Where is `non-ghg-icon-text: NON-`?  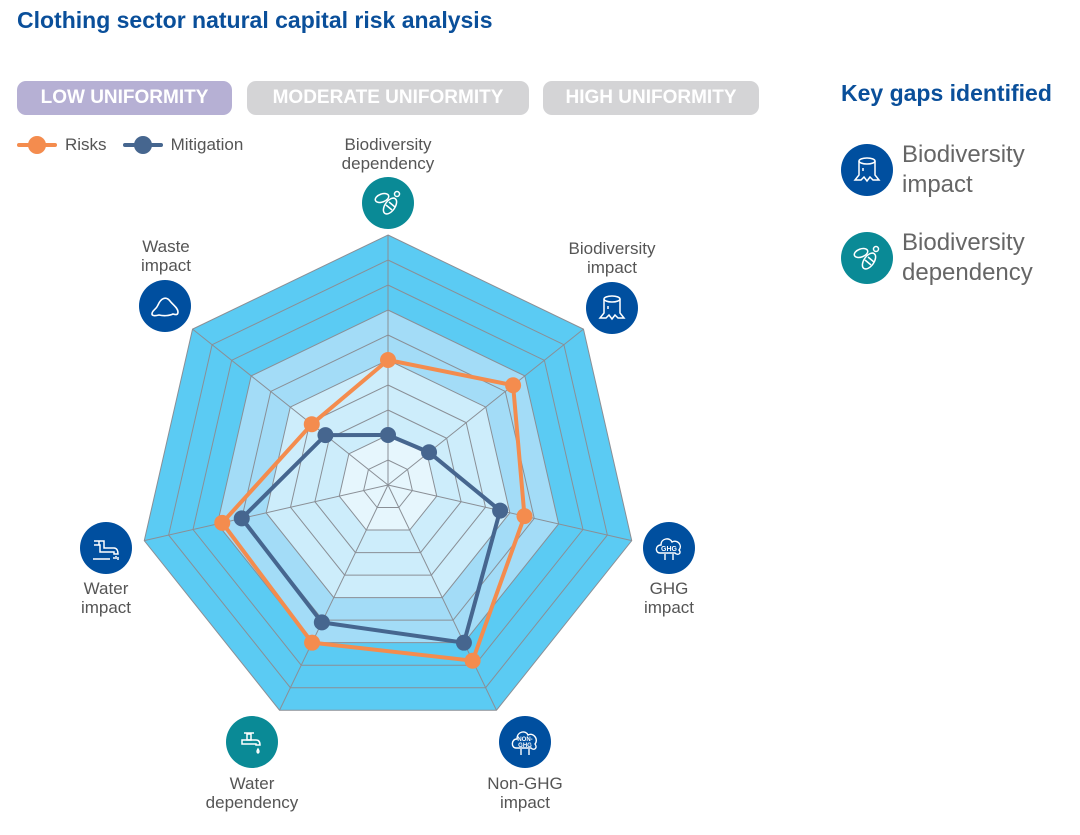 non-ghg-icon-text: NON- is located at coordinates (524, 740).